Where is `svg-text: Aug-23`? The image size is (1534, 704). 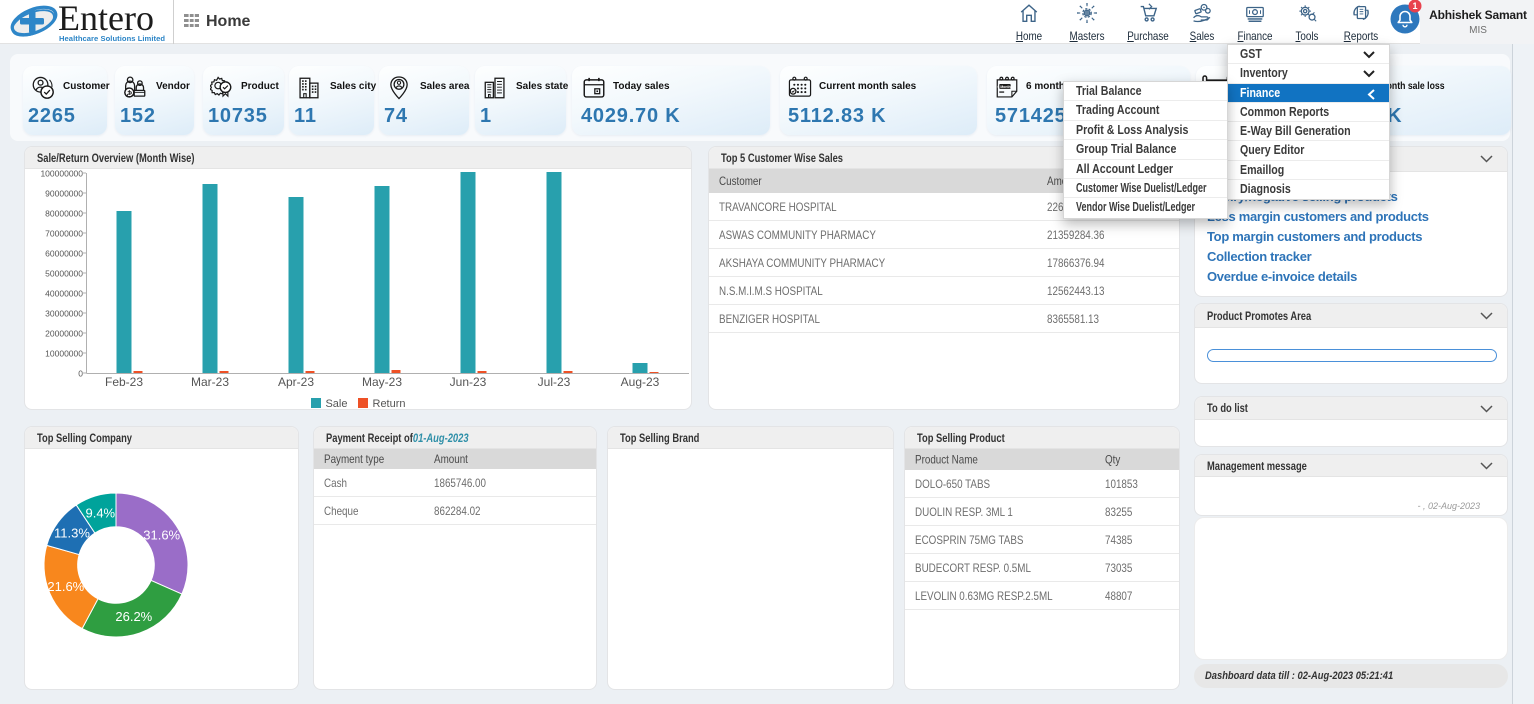
svg-text: Aug-23 is located at coordinates (640, 382).